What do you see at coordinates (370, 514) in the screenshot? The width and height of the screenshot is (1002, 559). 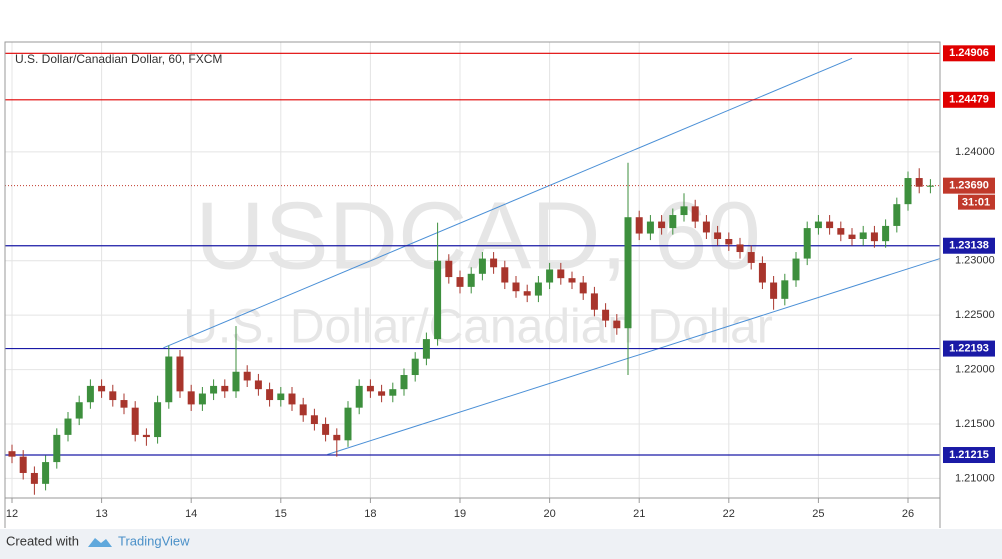 I see `x-tick-label: 18` at bounding box center [370, 514].